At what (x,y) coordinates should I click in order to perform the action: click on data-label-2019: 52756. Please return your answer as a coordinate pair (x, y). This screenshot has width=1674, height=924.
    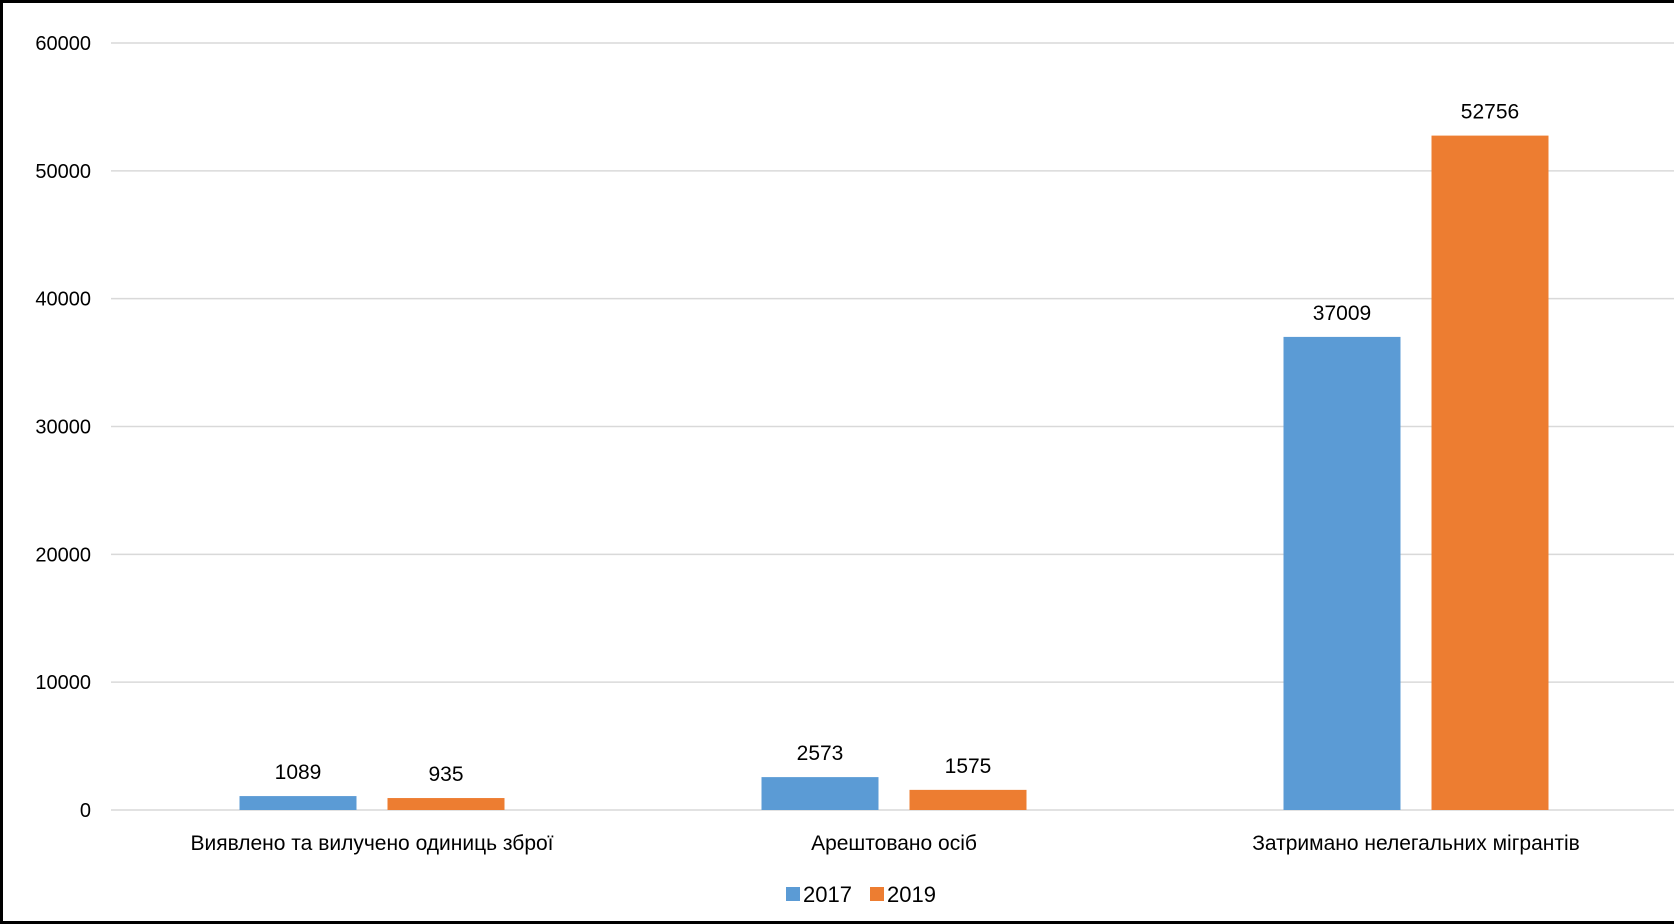
    Looking at the image, I should click on (1490, 112).